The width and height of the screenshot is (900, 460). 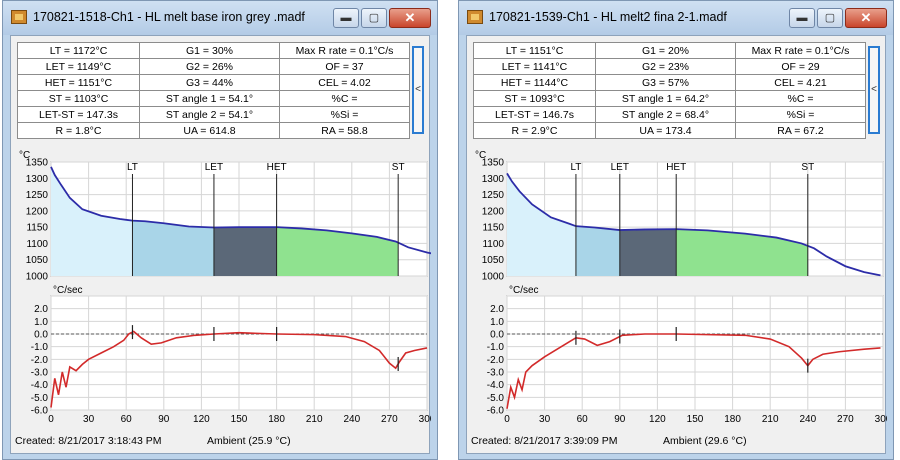 I want to click on table-row: LET = 1149°C G2 = 26% OF = 37, so click(x=213, y=66).